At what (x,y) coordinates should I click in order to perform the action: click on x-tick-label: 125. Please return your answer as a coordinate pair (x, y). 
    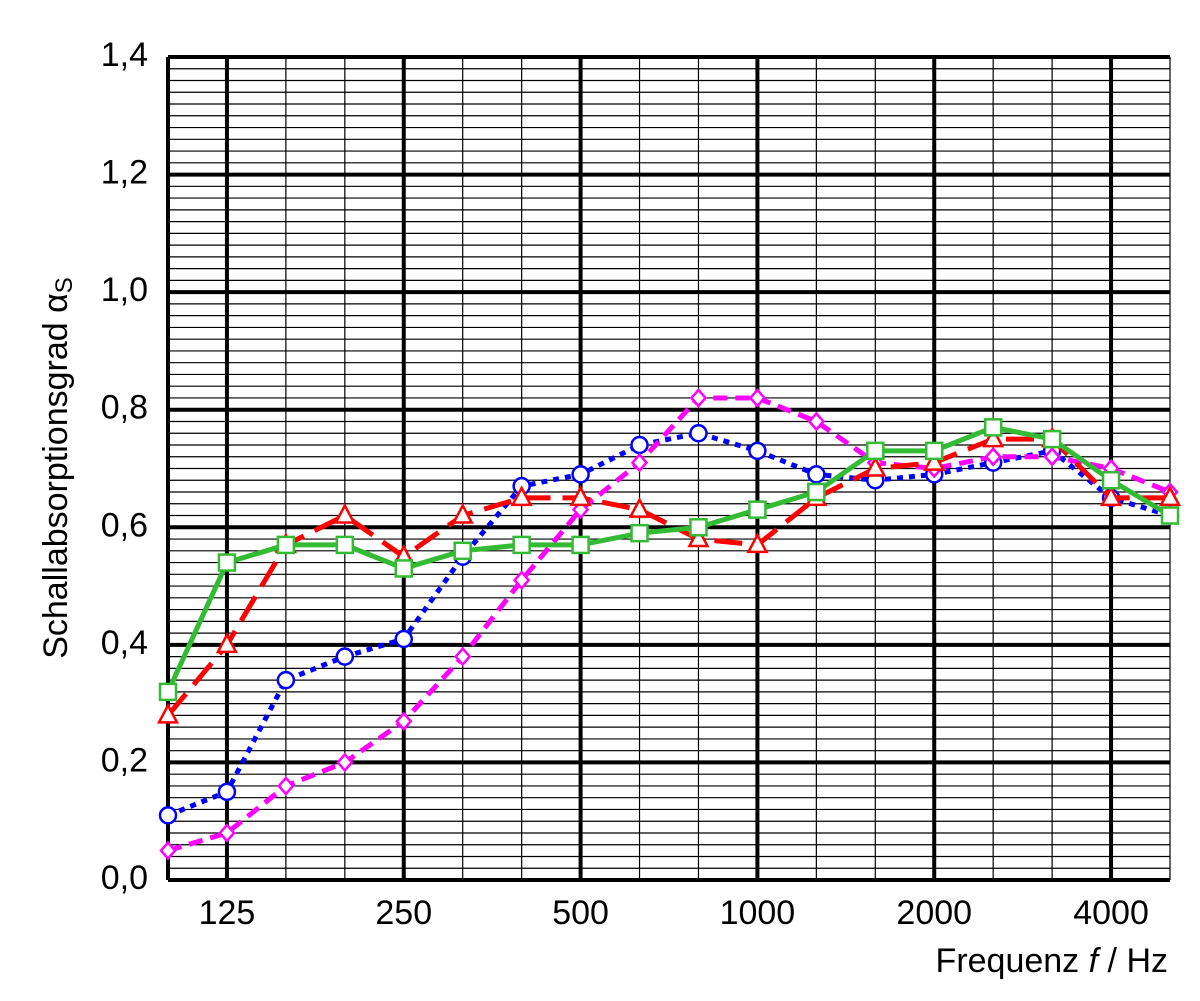
    Looking at the image, I should click on (227, 913).